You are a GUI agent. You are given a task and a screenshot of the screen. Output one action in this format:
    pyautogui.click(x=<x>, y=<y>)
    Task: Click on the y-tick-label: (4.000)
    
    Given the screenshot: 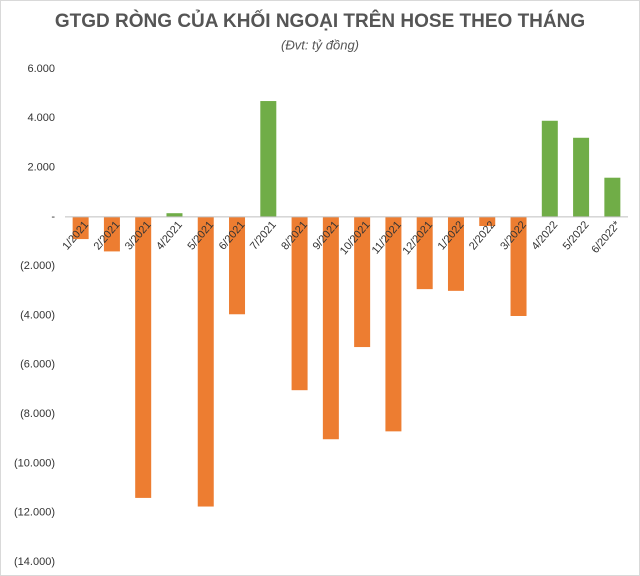 What is the action you would take?
    pyautogui.click(x=37, y=315)
    